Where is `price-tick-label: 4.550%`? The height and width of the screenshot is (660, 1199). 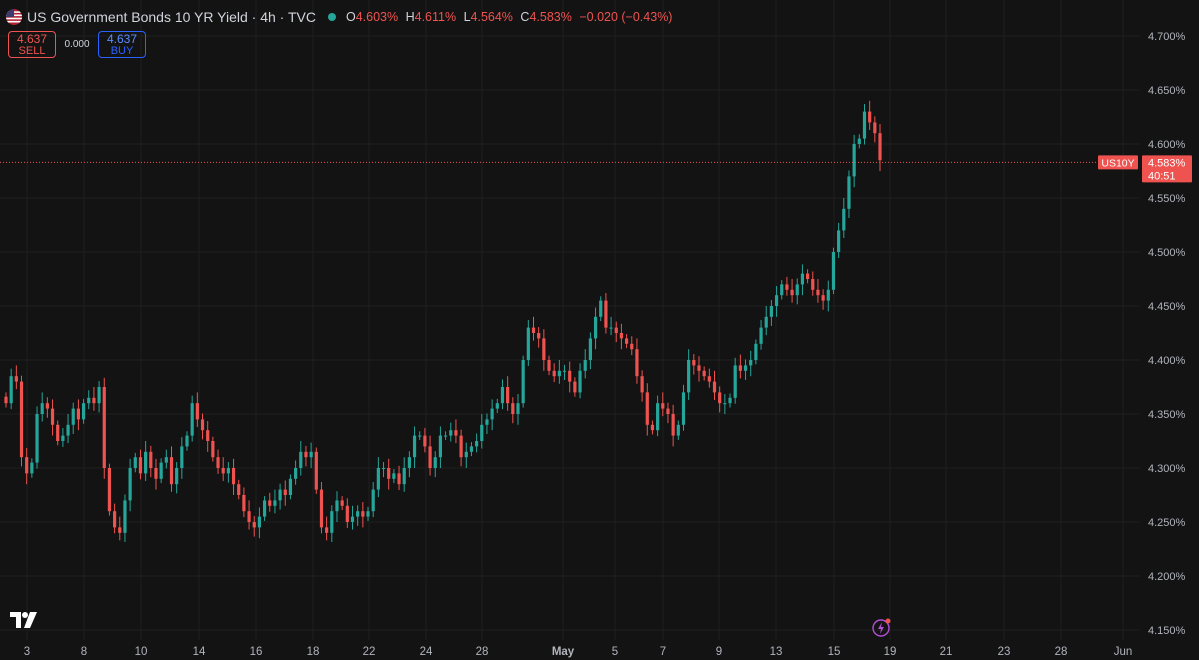
price-tick-label: 4.550% is located at coordinates (1167, 199).